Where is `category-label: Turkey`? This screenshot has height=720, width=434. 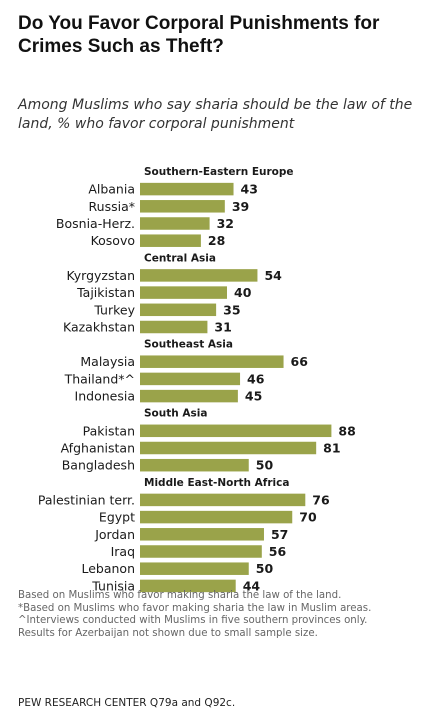
category-label: Turkey is located at coordinates (114, 309).